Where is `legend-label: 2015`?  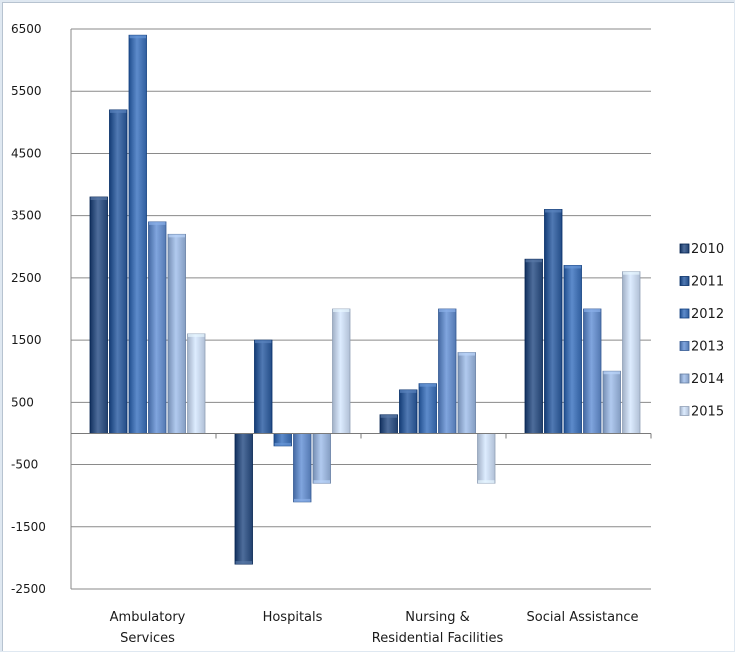
legend-label: 2015 is located at coordinates (707, 412).